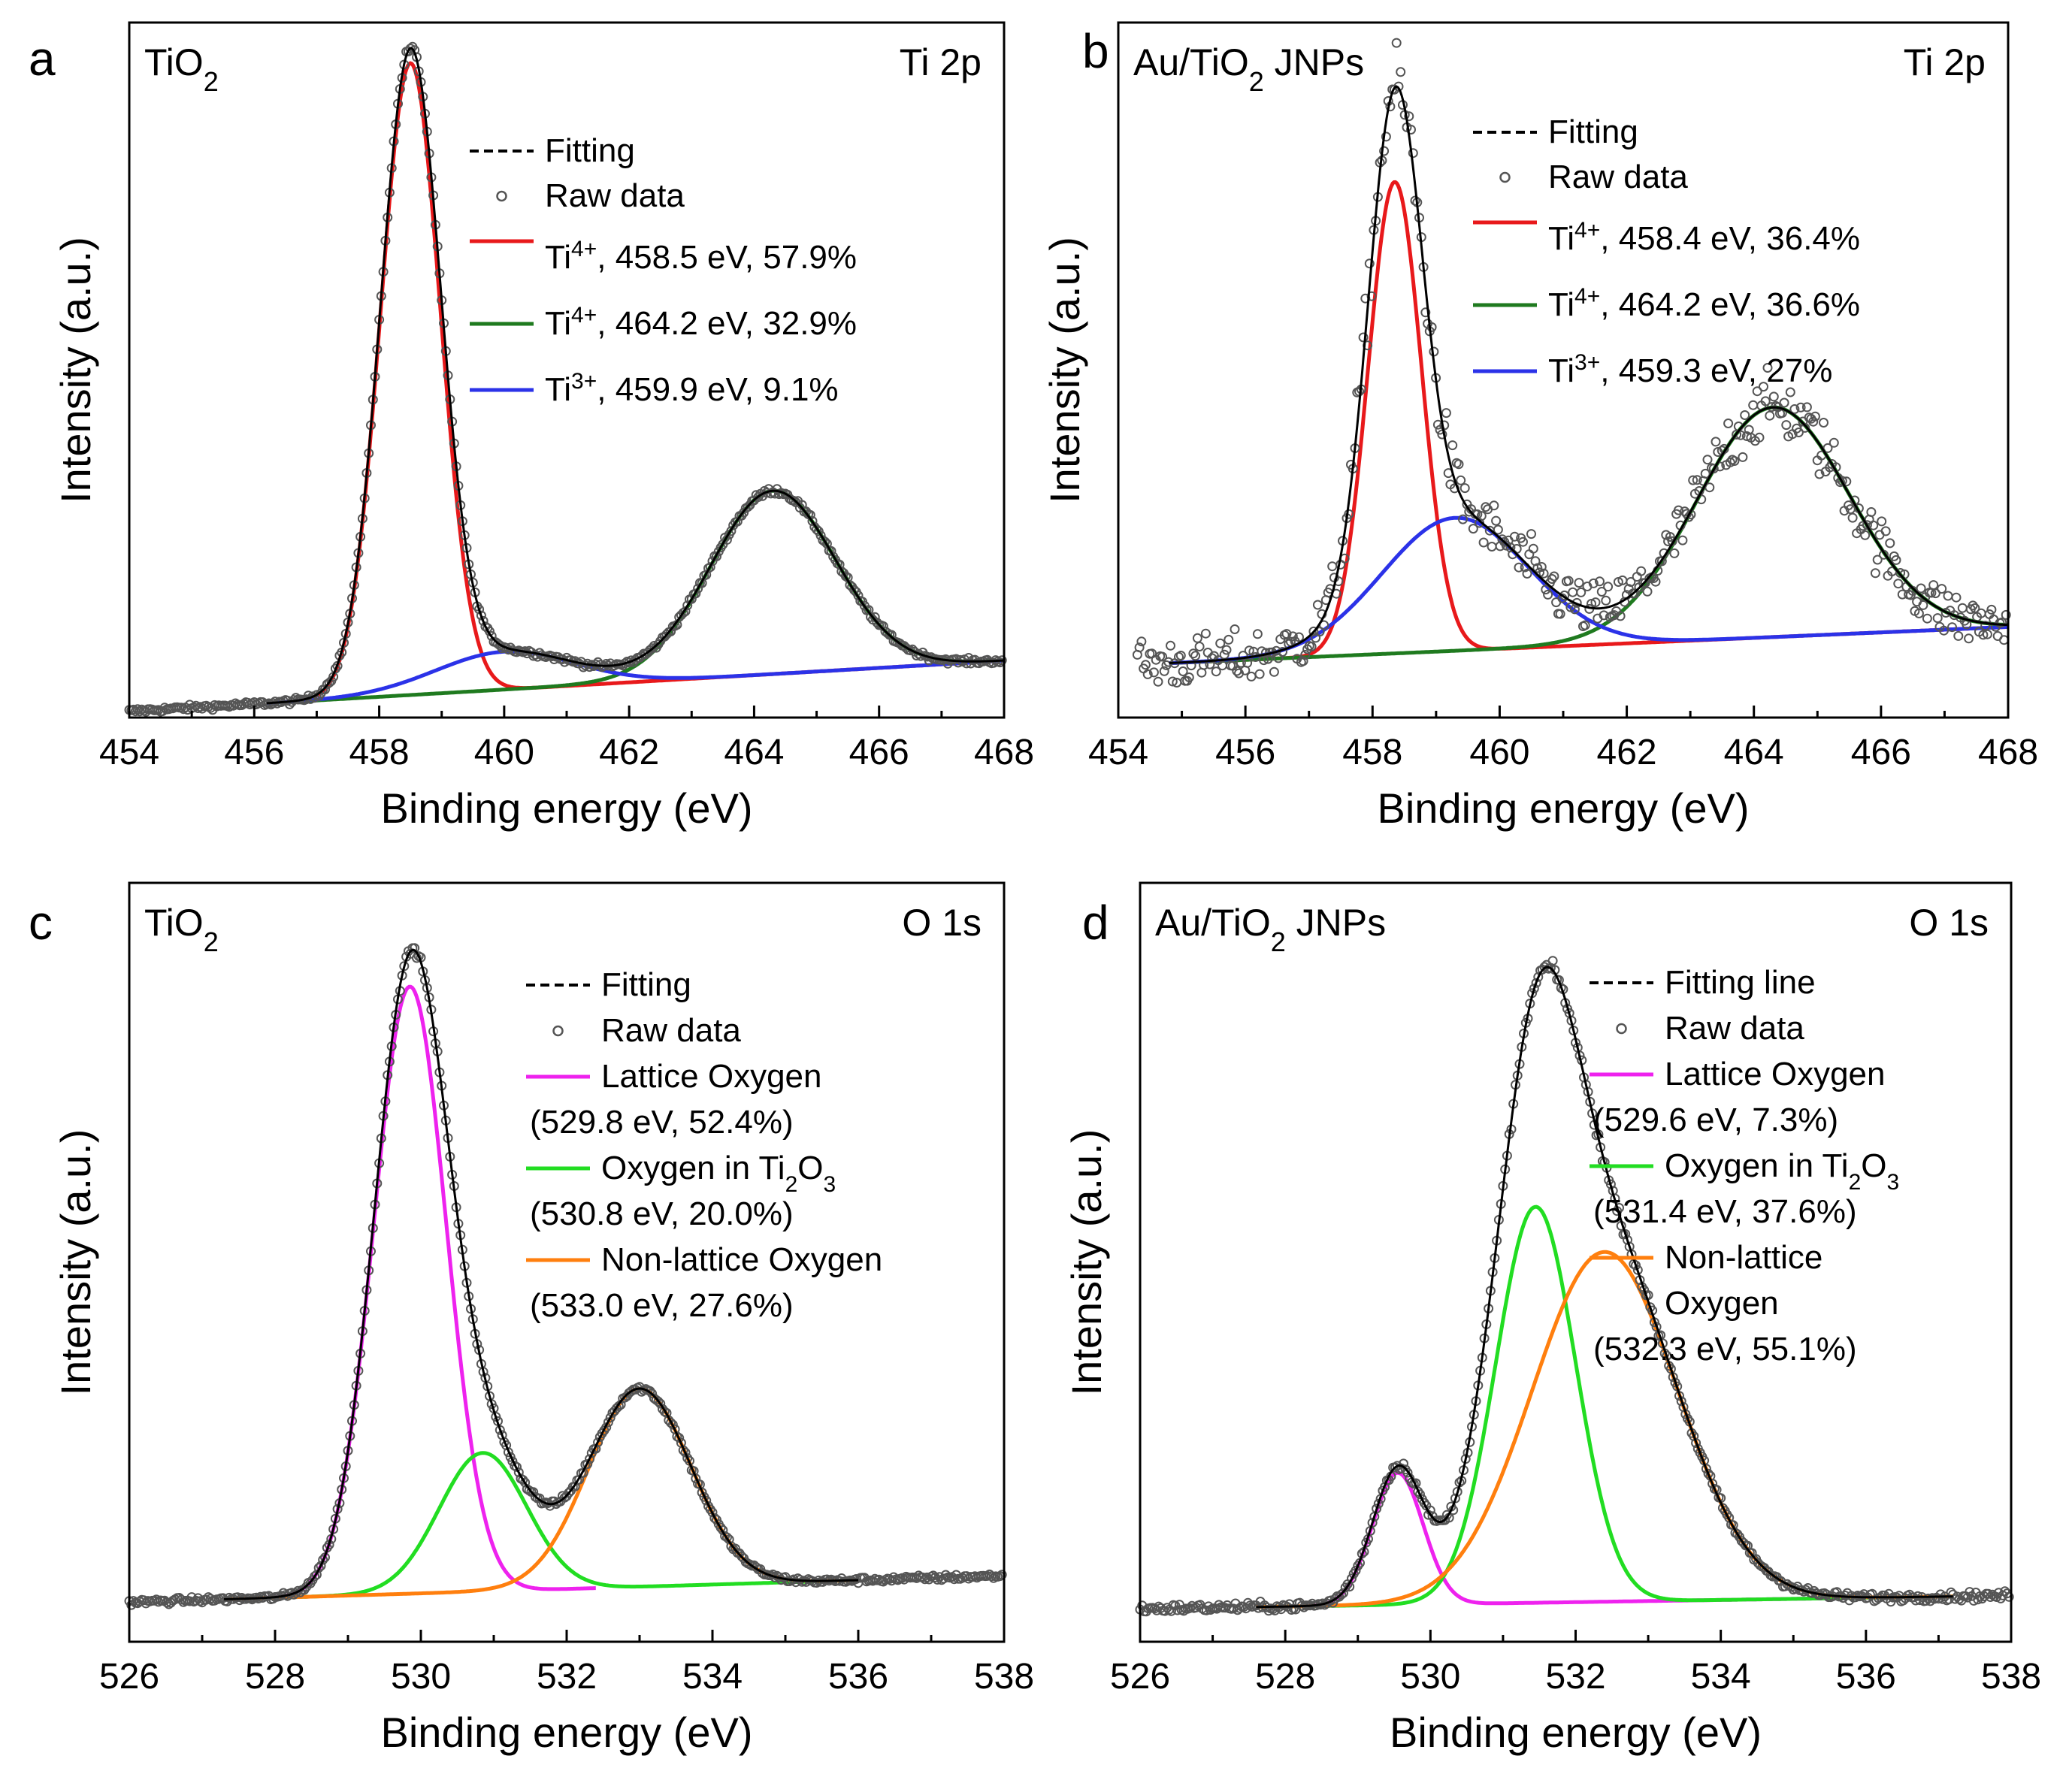 The image size is (2072, 1777). Describe the element at coordinates (567, 1677) in the screenshot. I see `x-tick-label: 532` at that location.